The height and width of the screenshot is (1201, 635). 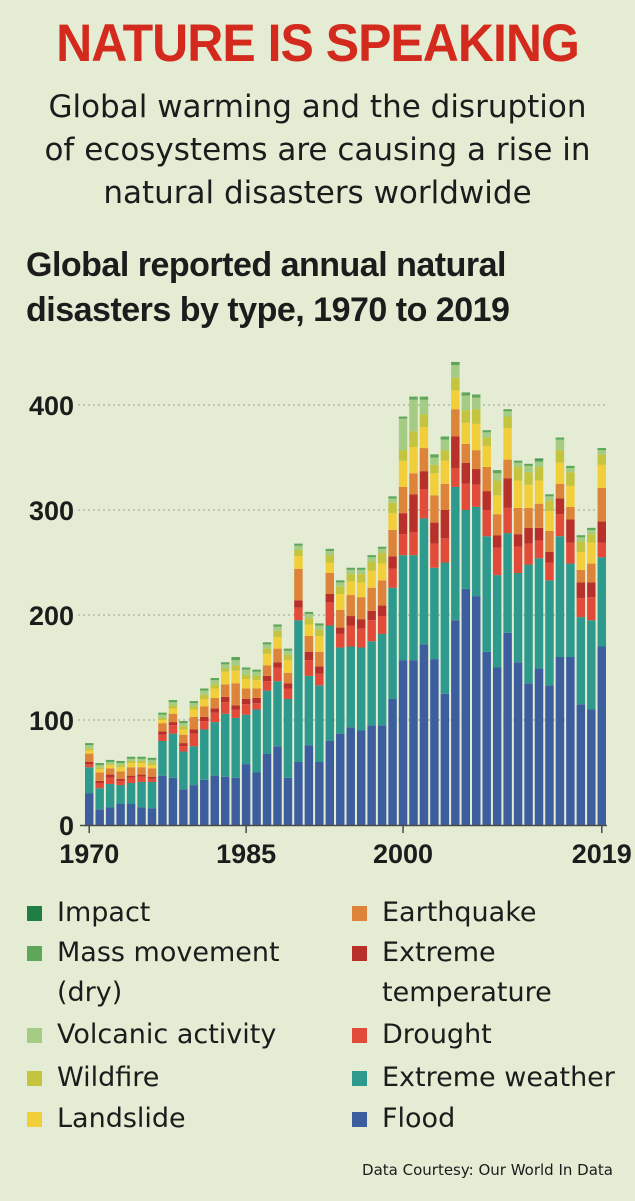 What do you see at coordinates (51, 616) in the screenshot?
I see `y-tick-label: 200` at bounding box center [51, 616].